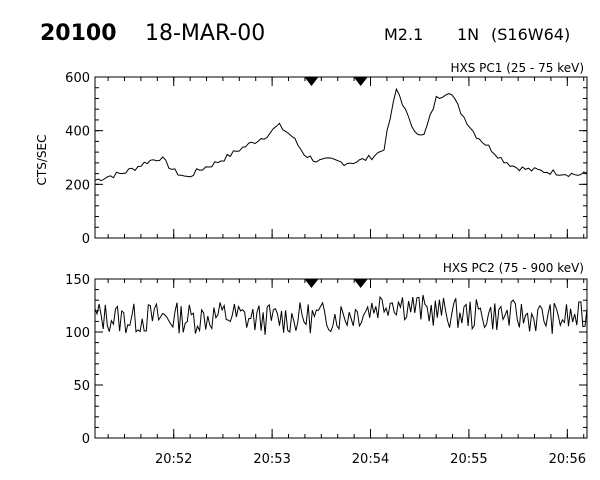 The height and width of the screenshot is (480, 600). I want to click on goes-class: M2.1, so click(403, 34).